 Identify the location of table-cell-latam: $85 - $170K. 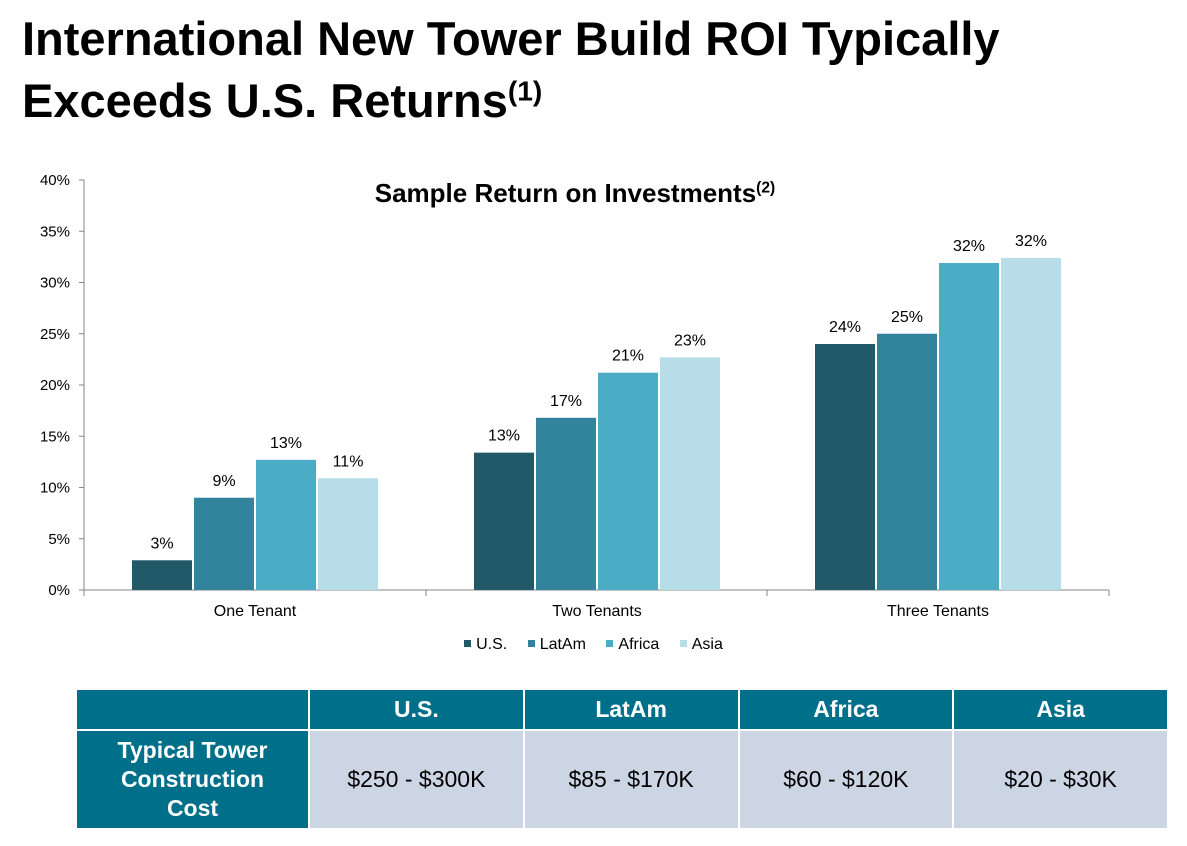
(631, 779).